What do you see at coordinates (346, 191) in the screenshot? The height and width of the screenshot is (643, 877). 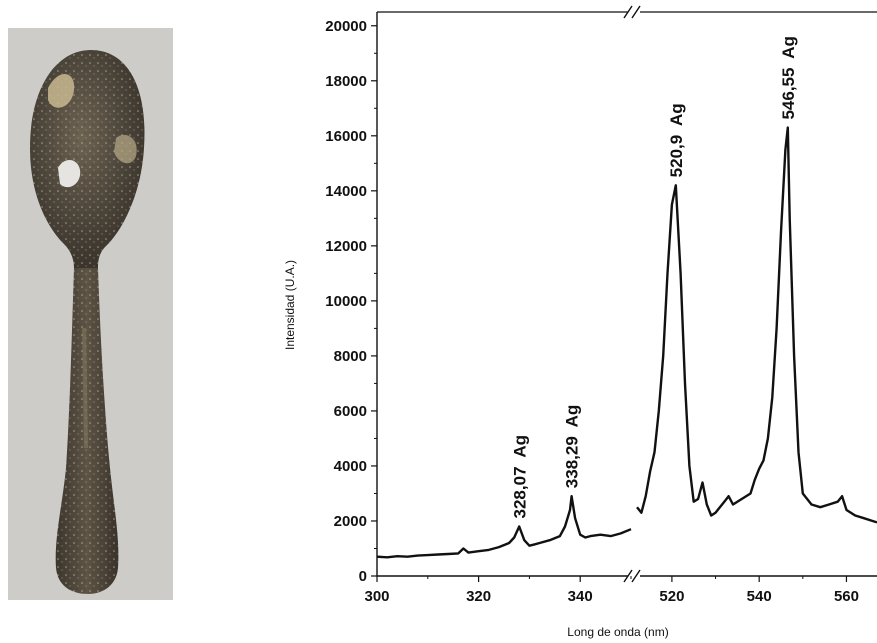 I see `y-tick-label: 14000` at bounding box center [346, 191].